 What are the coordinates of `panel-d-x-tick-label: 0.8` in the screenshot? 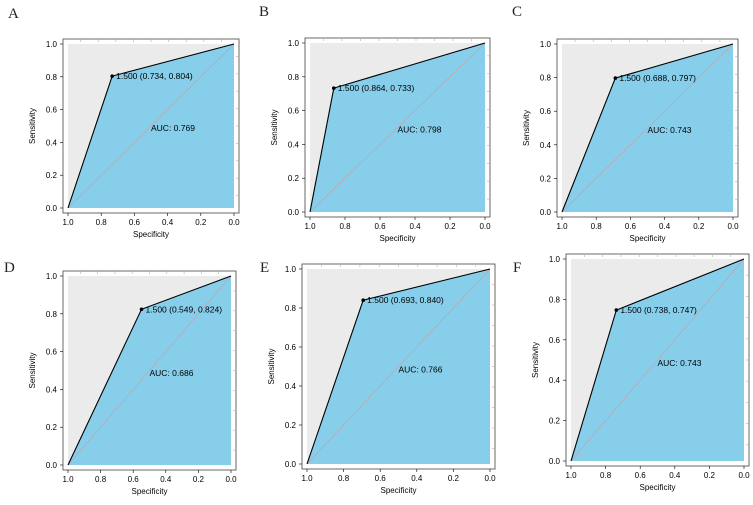 It's located at (101, 479).